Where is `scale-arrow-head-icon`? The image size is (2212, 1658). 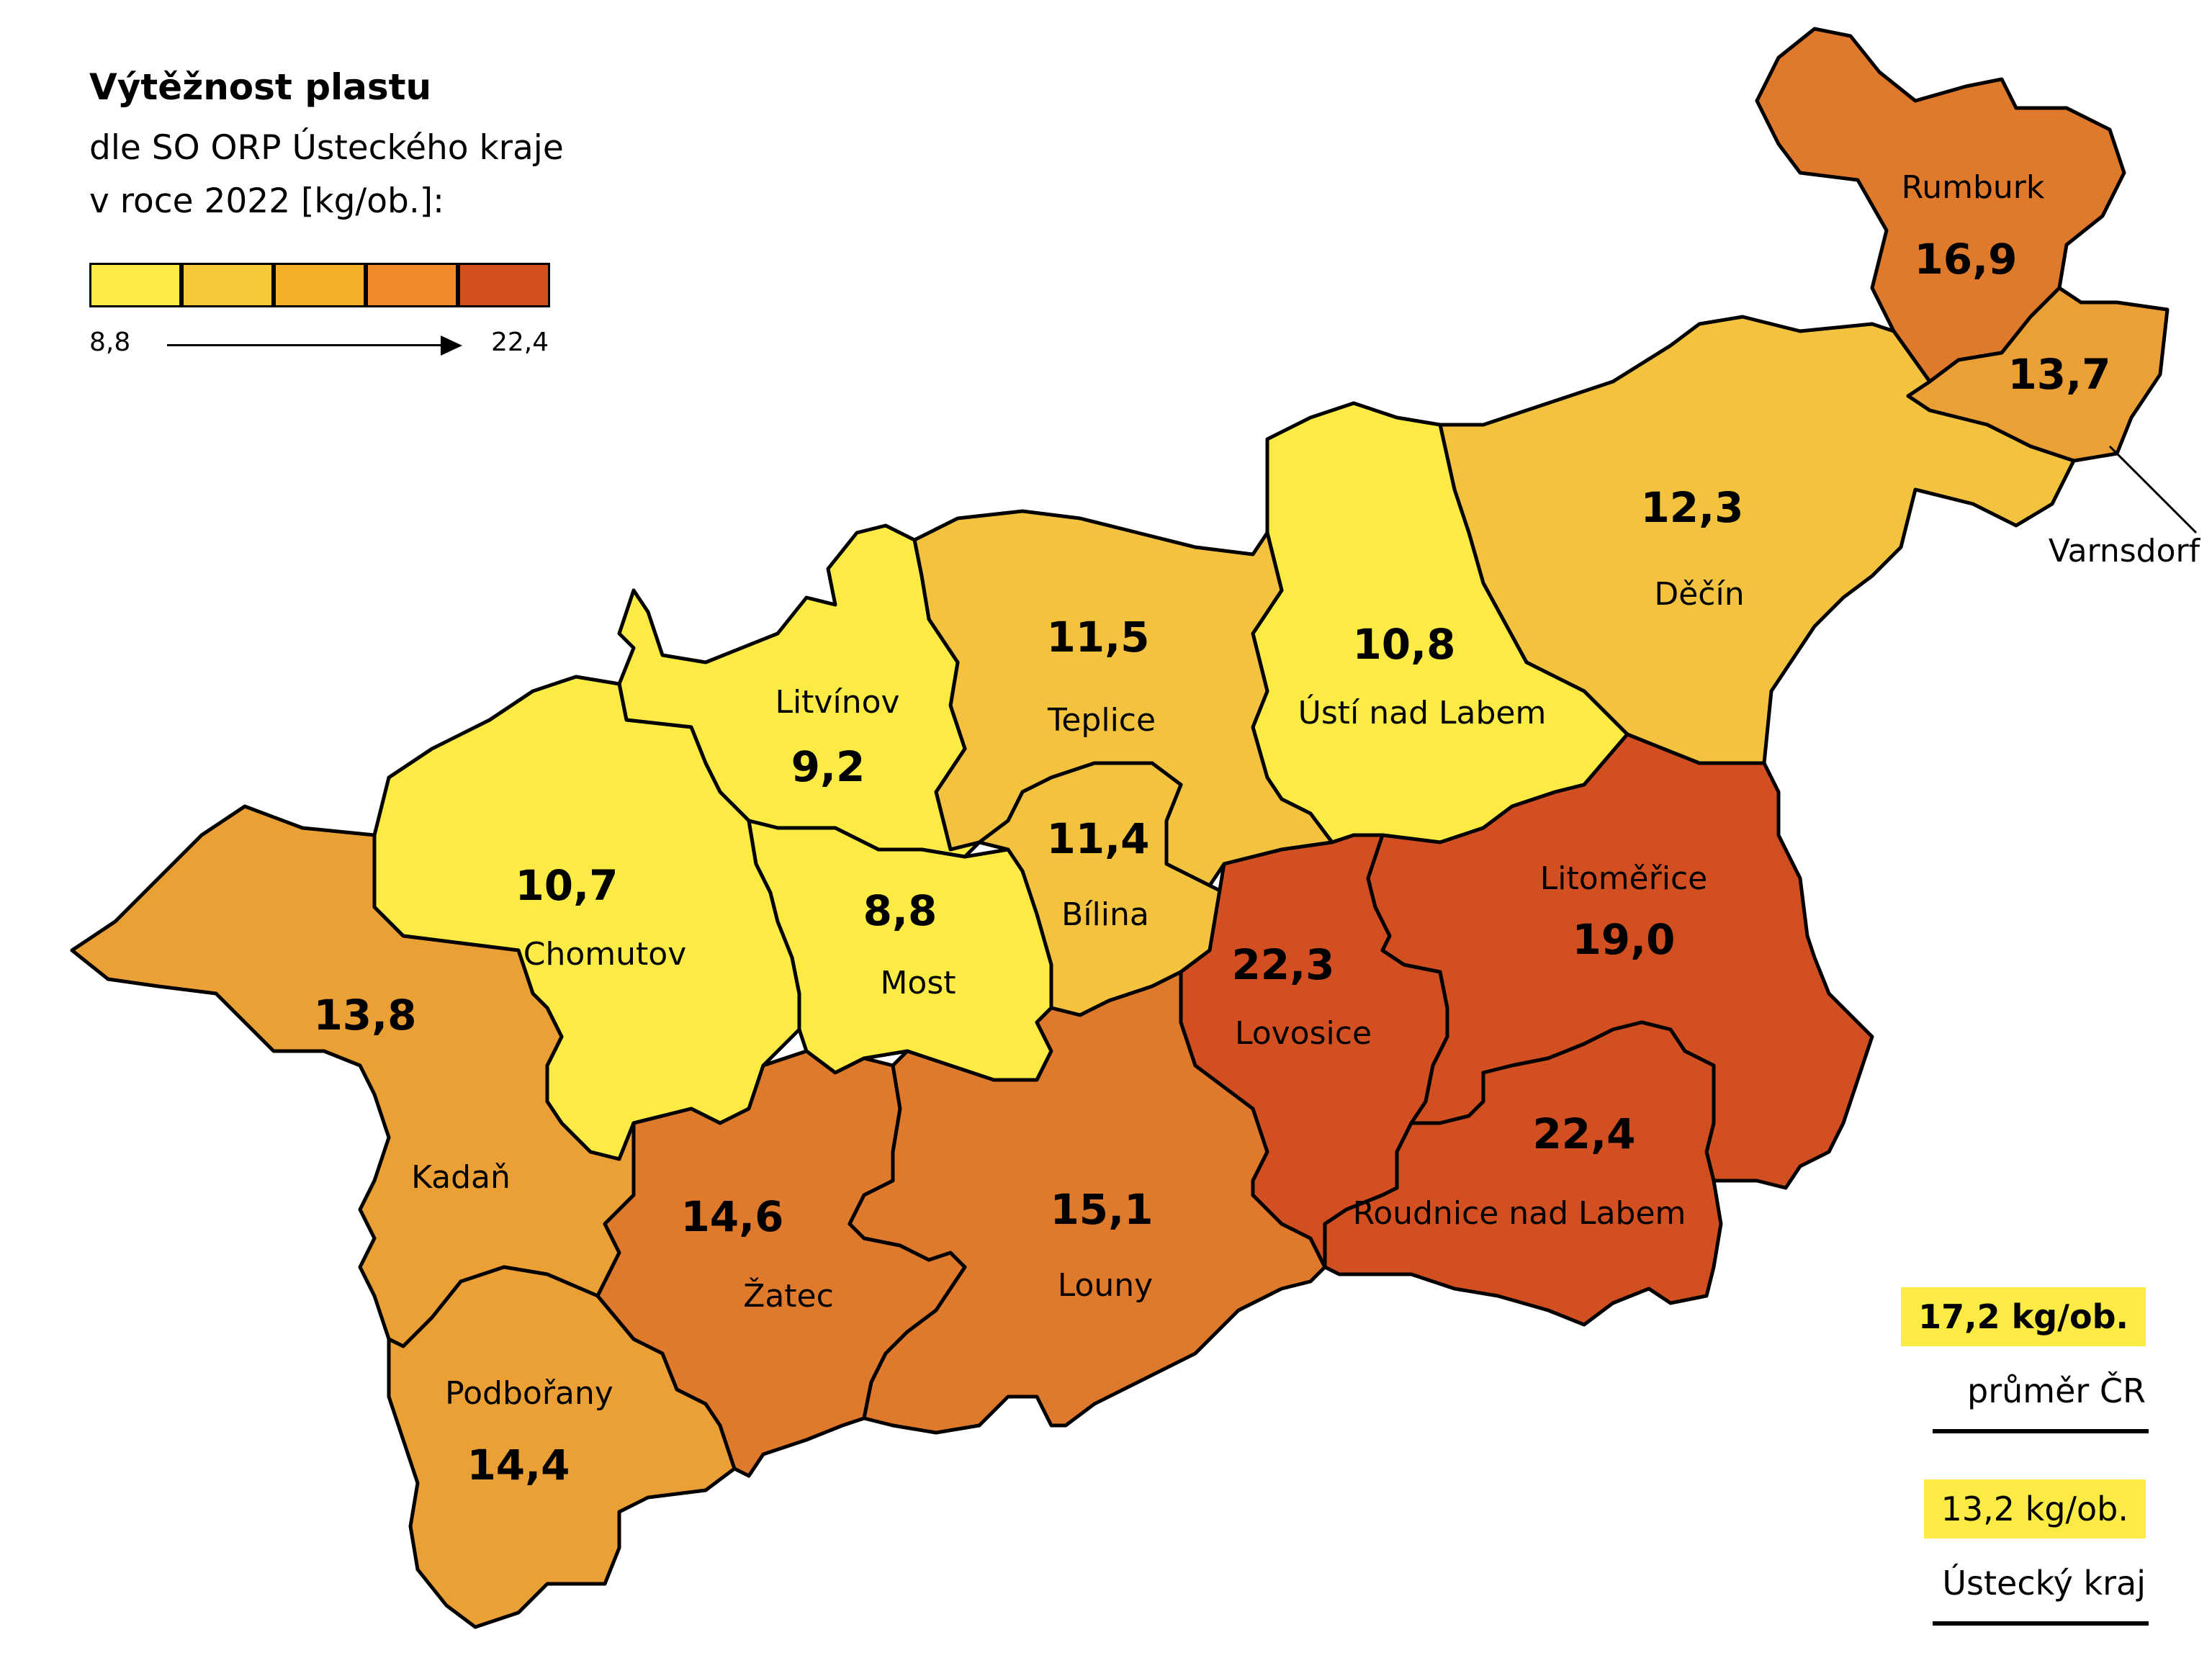
scale-arrow-head-icon is located at coordinates (452, 345).